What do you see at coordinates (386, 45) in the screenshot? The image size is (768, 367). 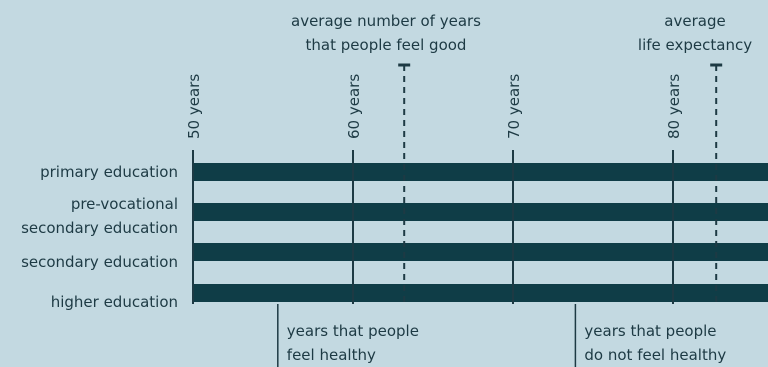 I see `average-feel-good-label-1: that people feel good` at bounding box center [386, 45].